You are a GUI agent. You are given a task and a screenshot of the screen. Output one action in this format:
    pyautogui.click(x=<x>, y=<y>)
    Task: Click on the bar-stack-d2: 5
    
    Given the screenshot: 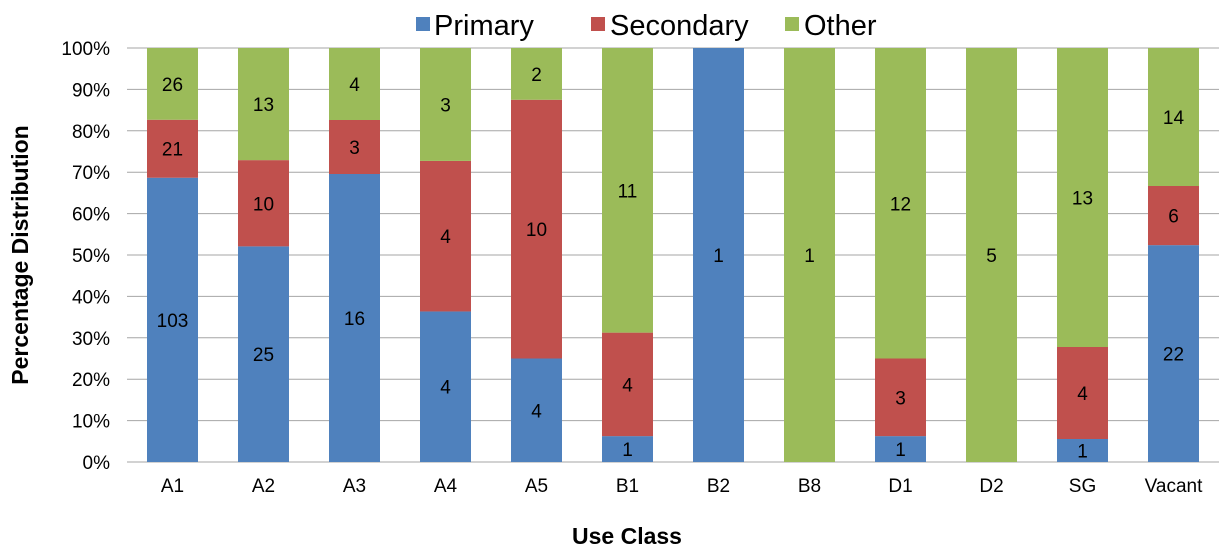 What is the action you would take?
    pyautogui.click(x=991, y=255)
    